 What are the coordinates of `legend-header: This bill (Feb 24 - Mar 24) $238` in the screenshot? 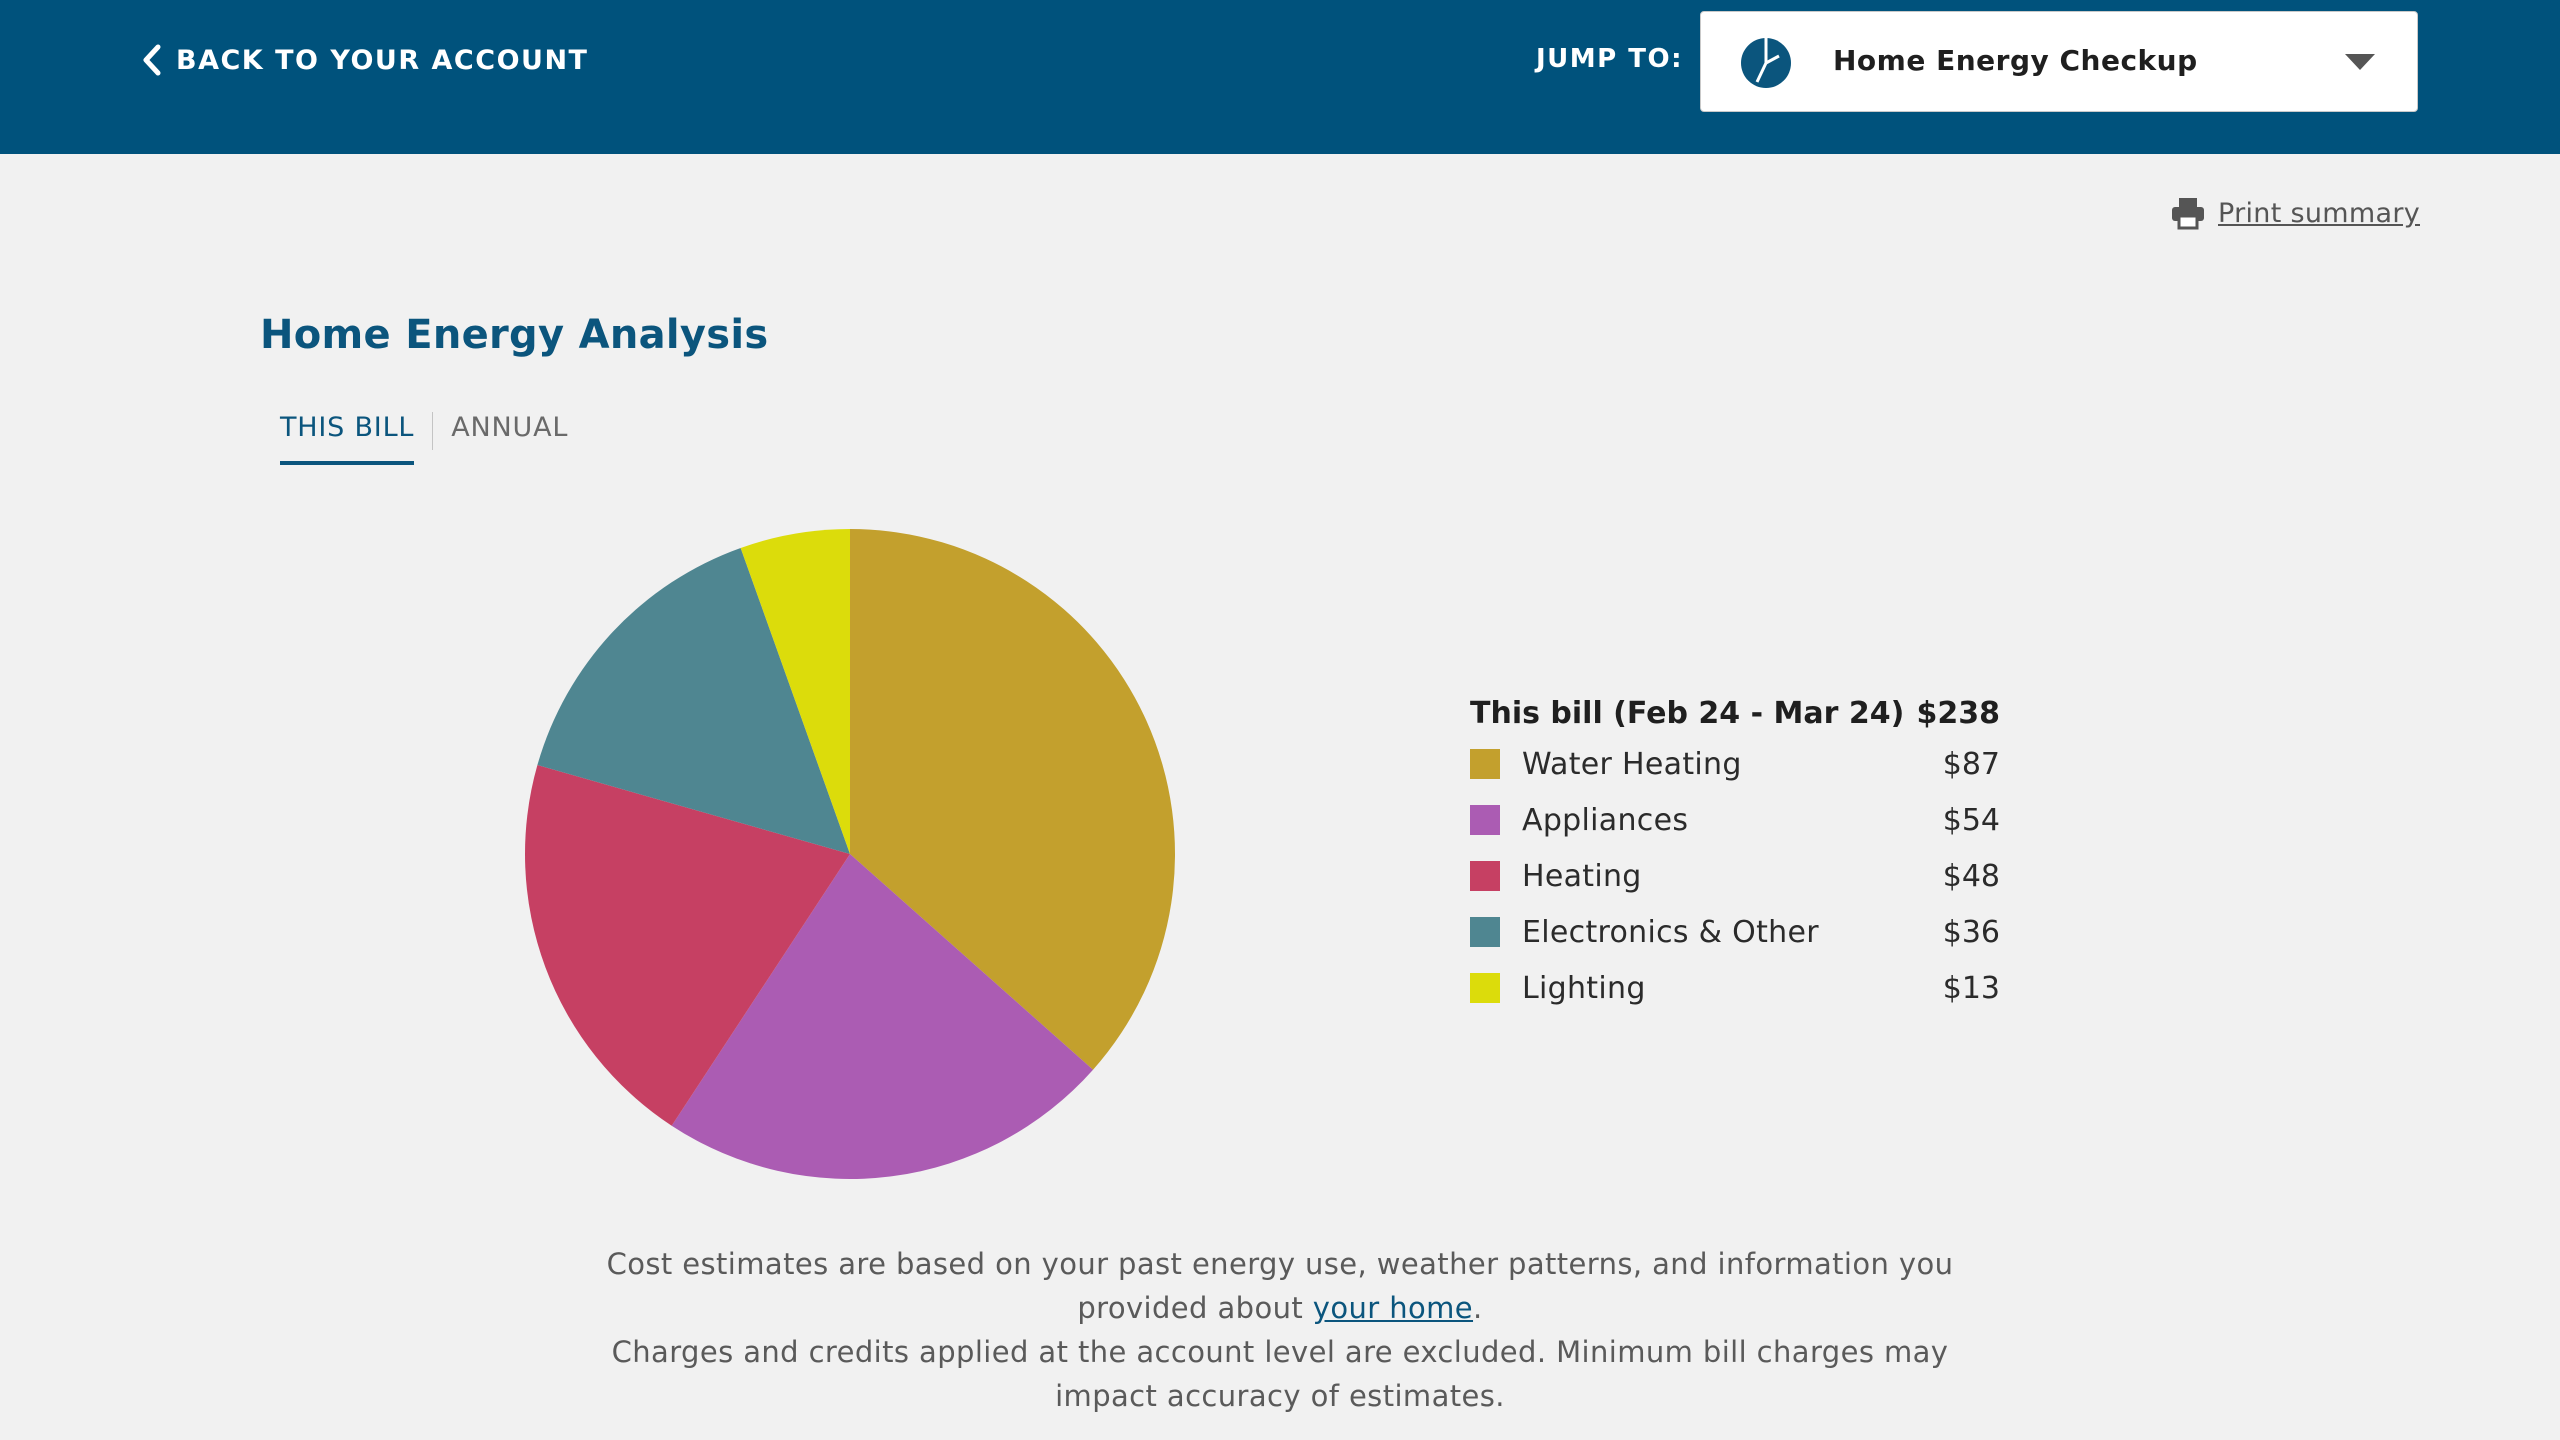 It's located at (1735, 713).